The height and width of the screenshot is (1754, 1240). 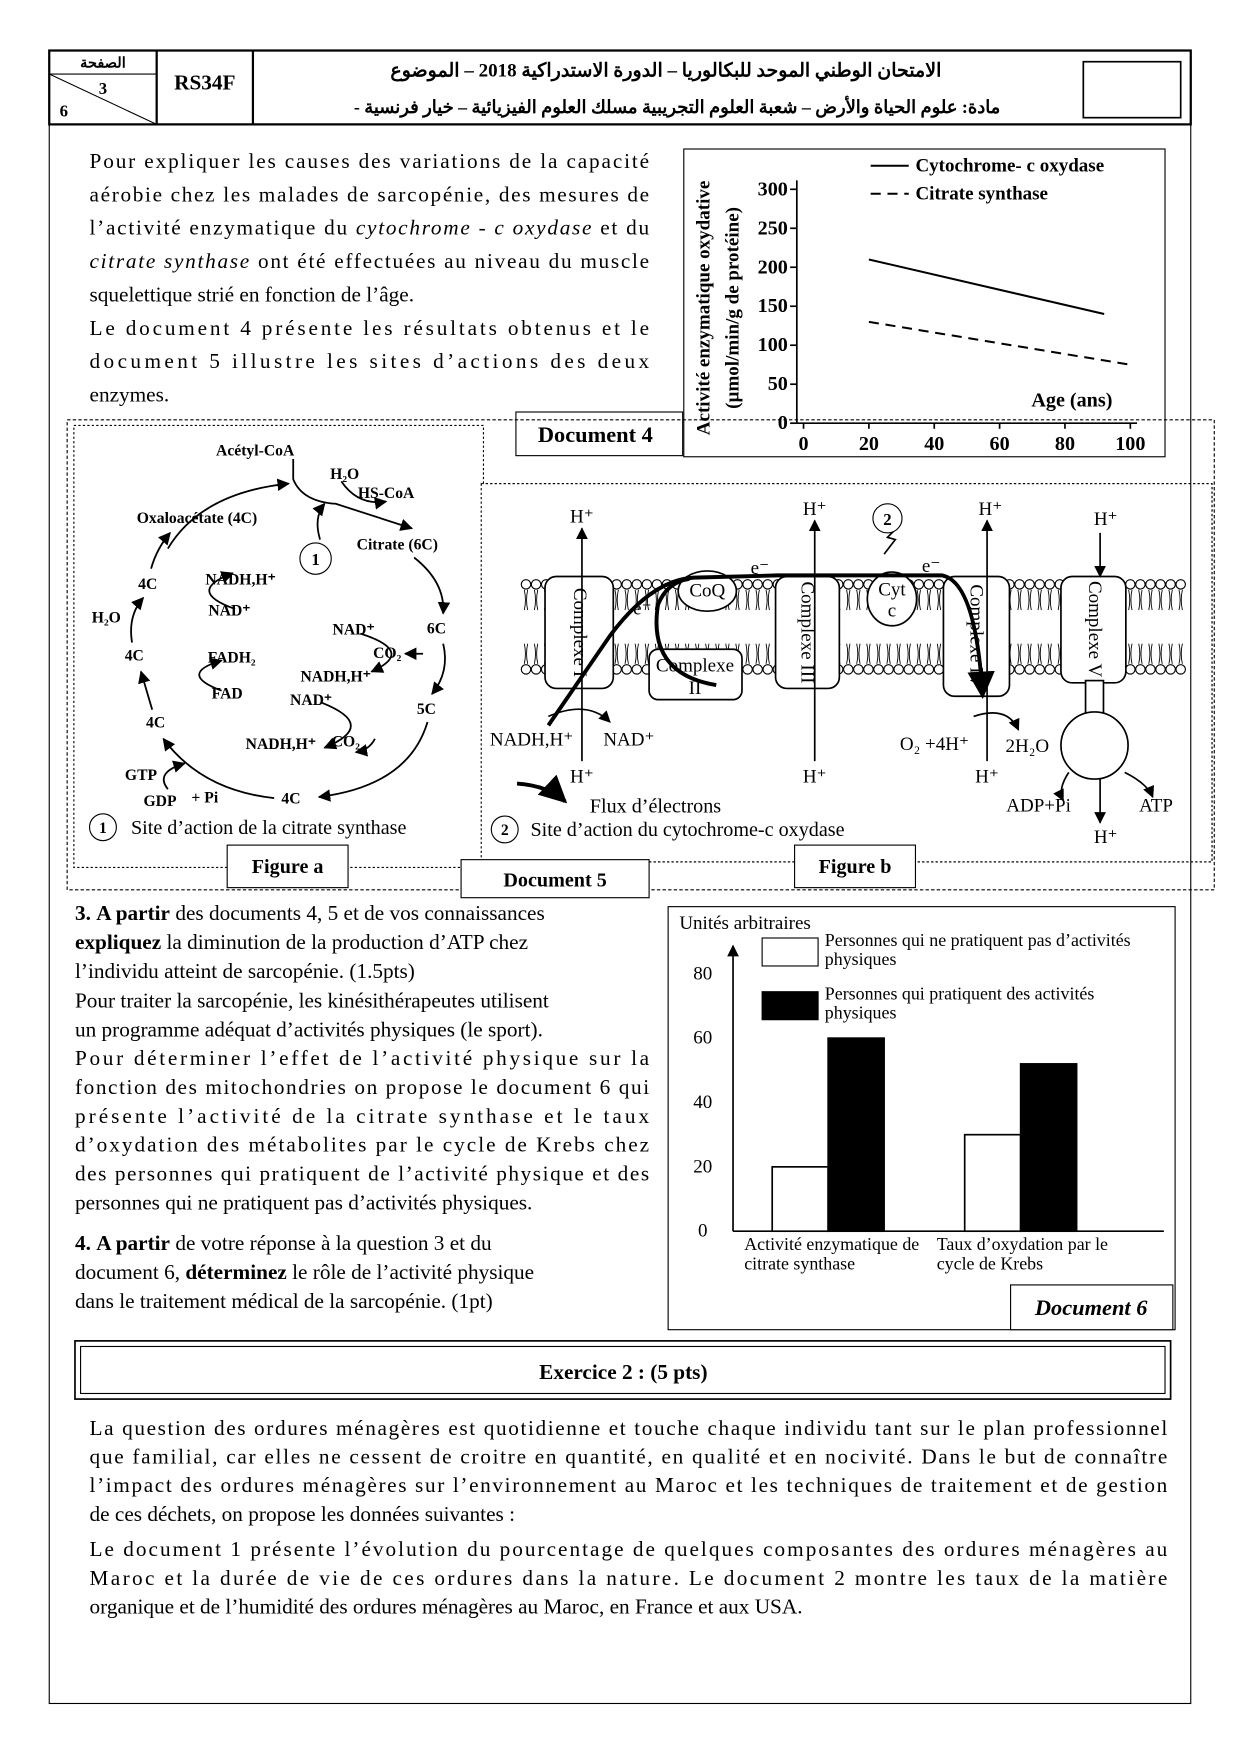 I want to click on cycle-label: NADH,H⁺, so click(x=281, y=744).